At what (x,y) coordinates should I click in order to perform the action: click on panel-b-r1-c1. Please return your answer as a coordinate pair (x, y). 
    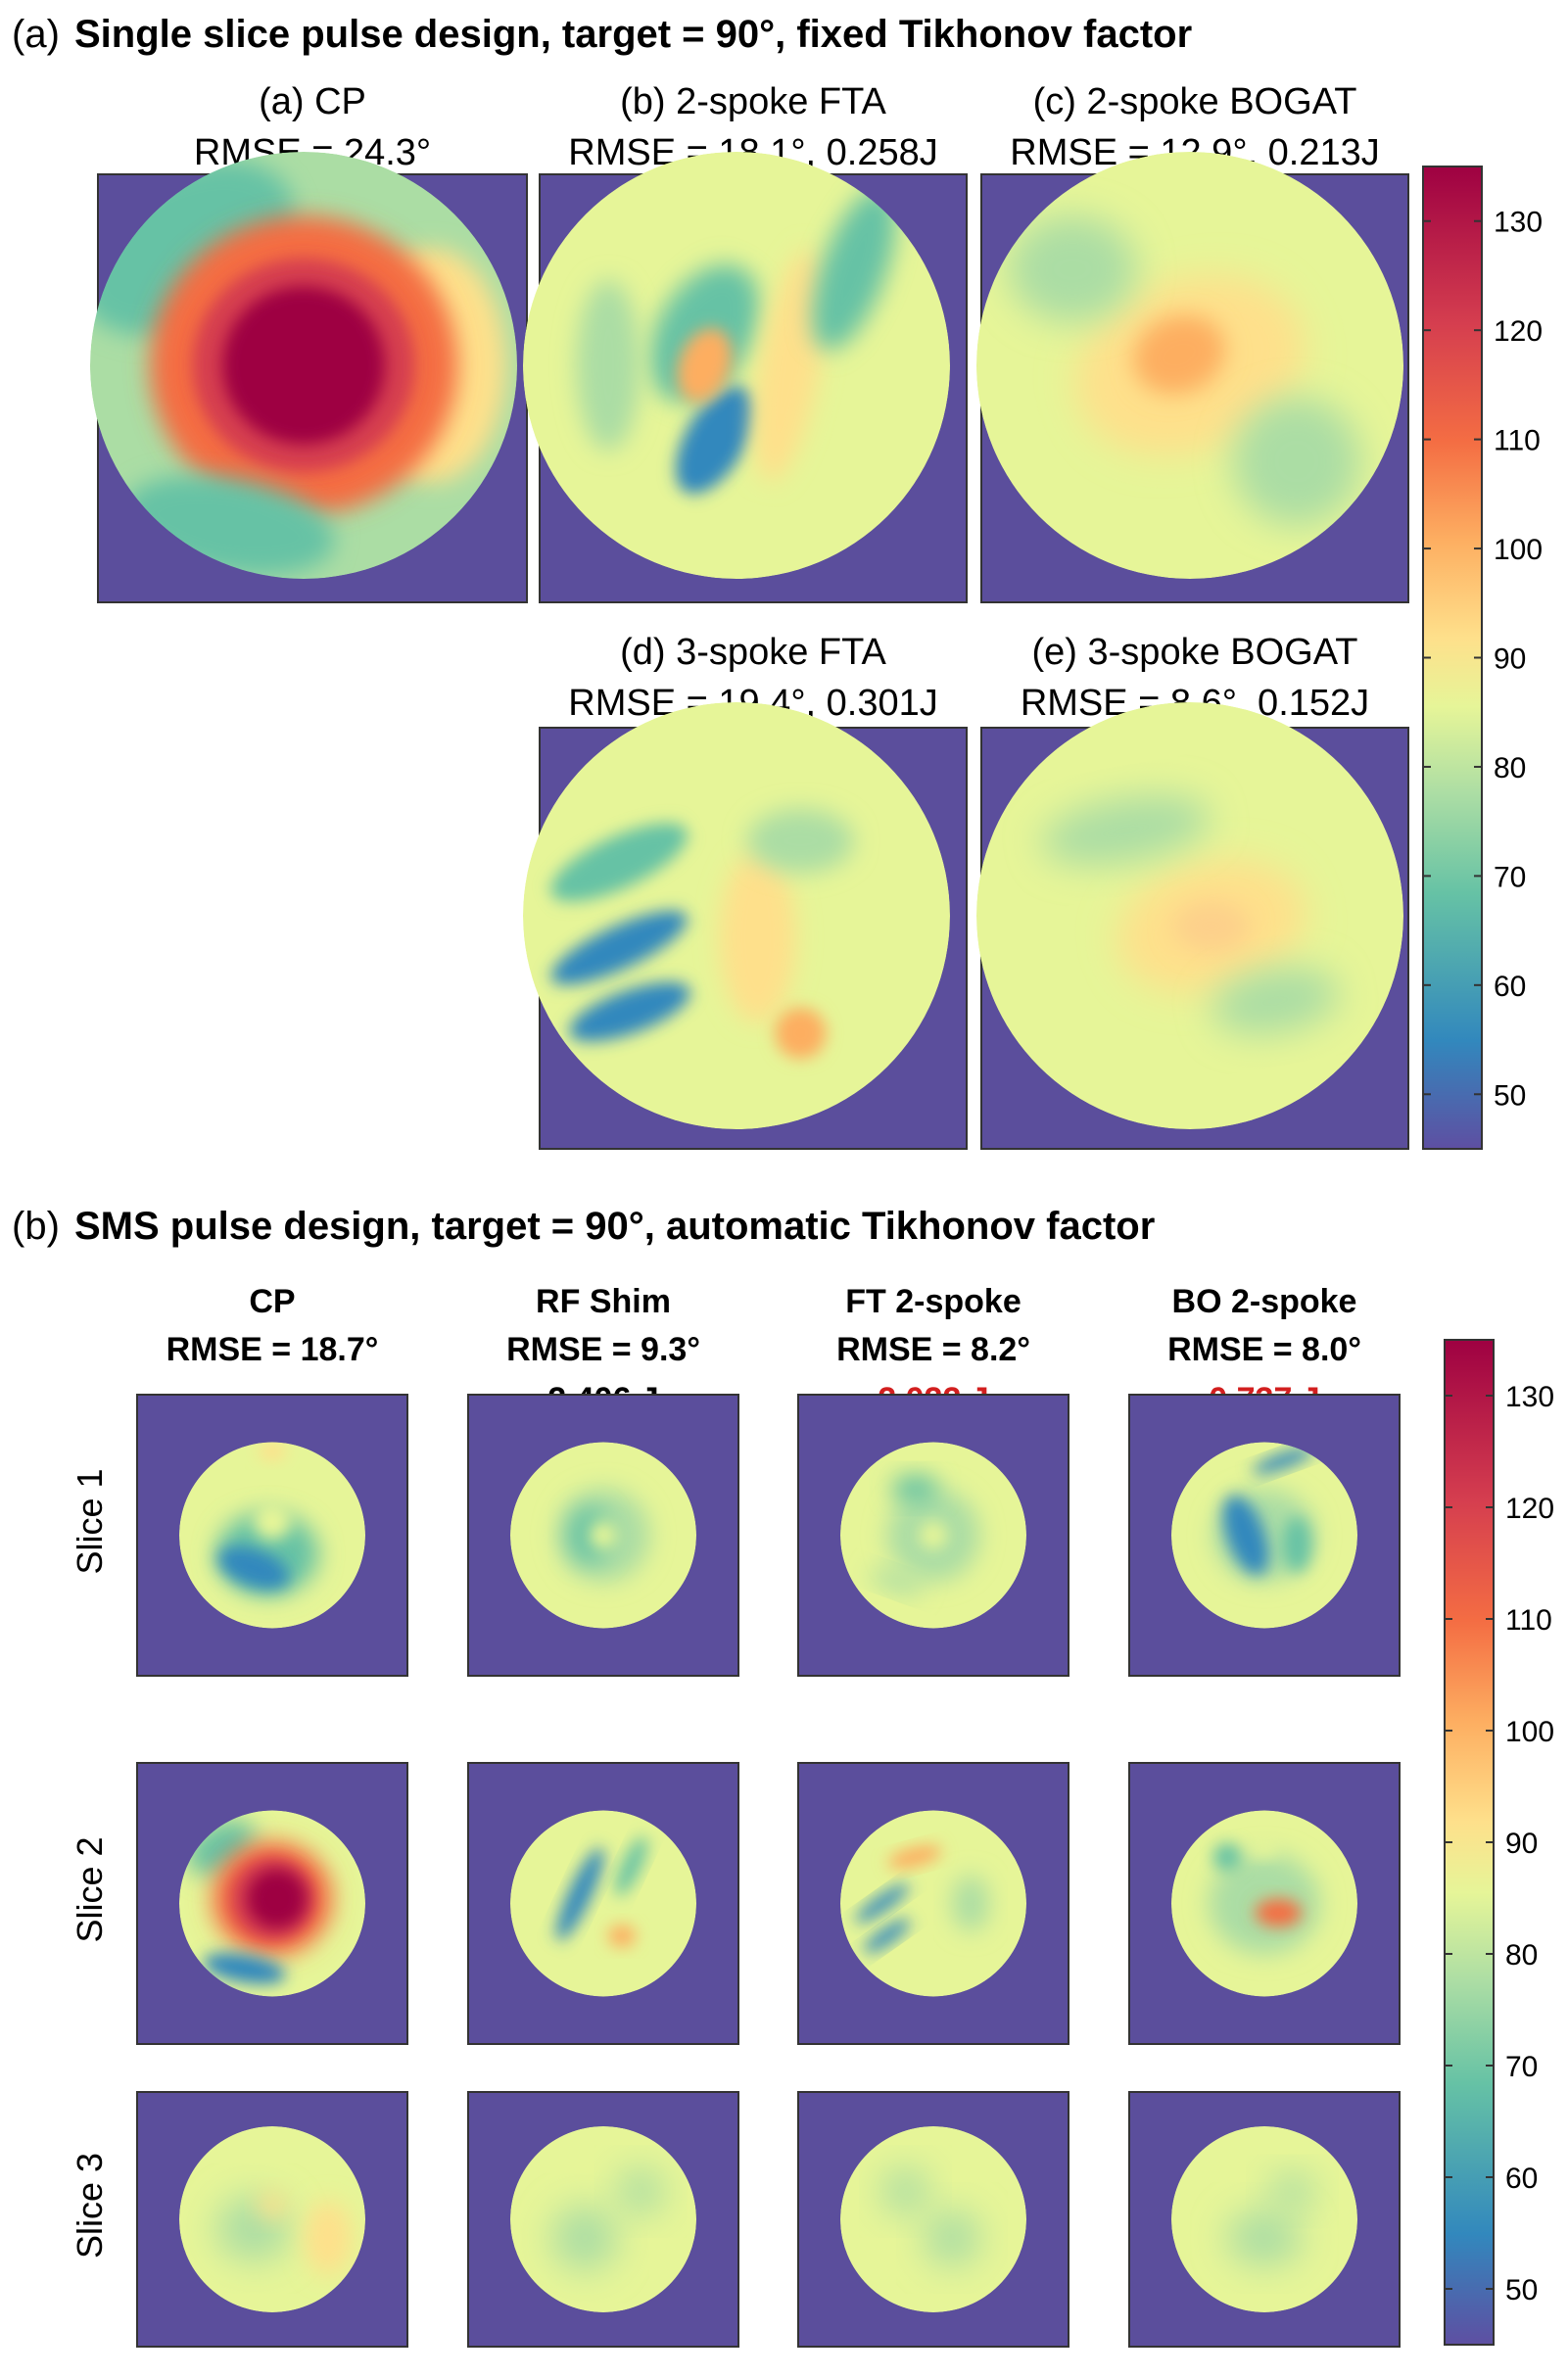
    Looking at the image, I should click on (603, 1903).